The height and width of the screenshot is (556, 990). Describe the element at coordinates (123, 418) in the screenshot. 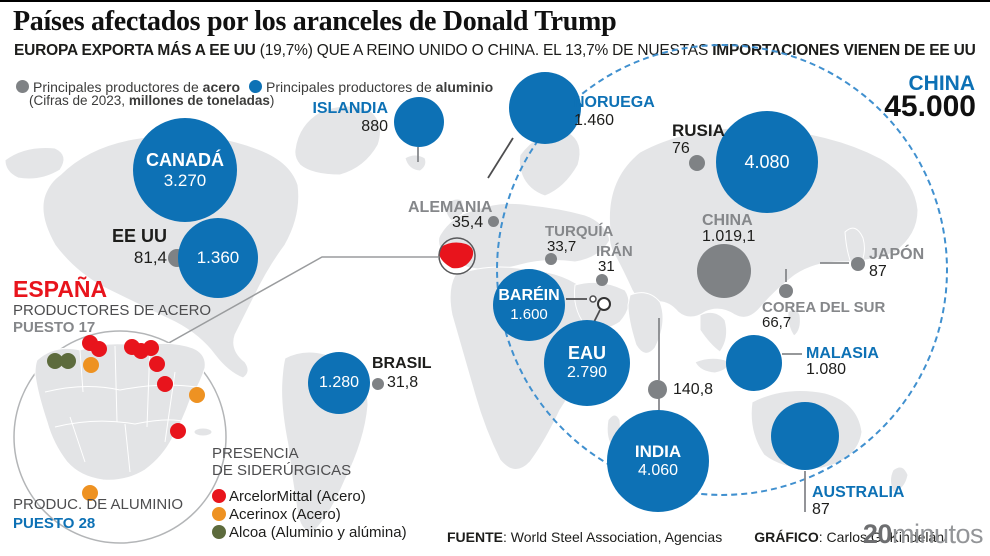

I see `spain-inset-map` at that location.